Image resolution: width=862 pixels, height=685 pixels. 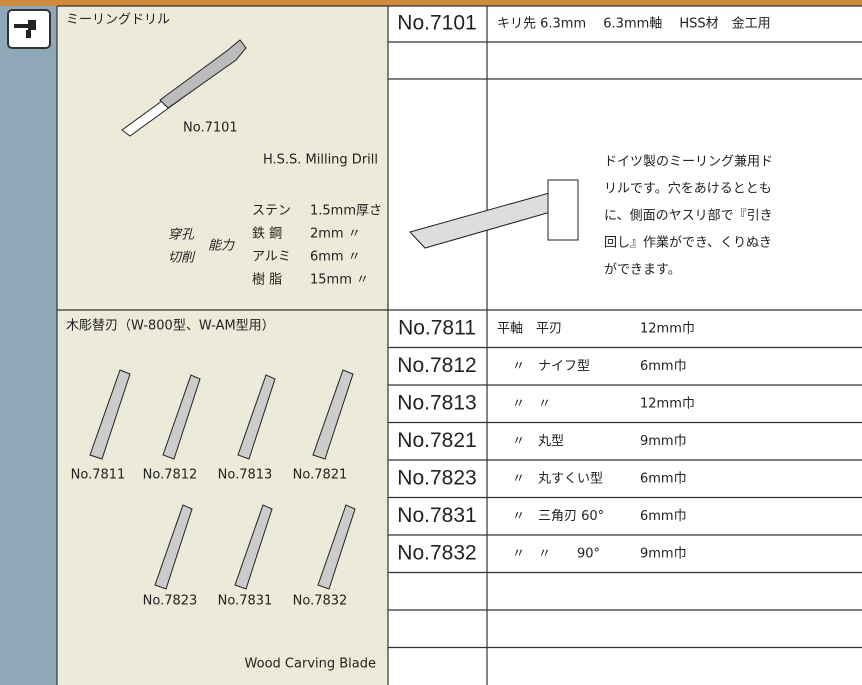 What do you see at coordinates (569, 554) in the screenshot?
I see `product-desc: 〃 90°` at bounding box center [569, 554].